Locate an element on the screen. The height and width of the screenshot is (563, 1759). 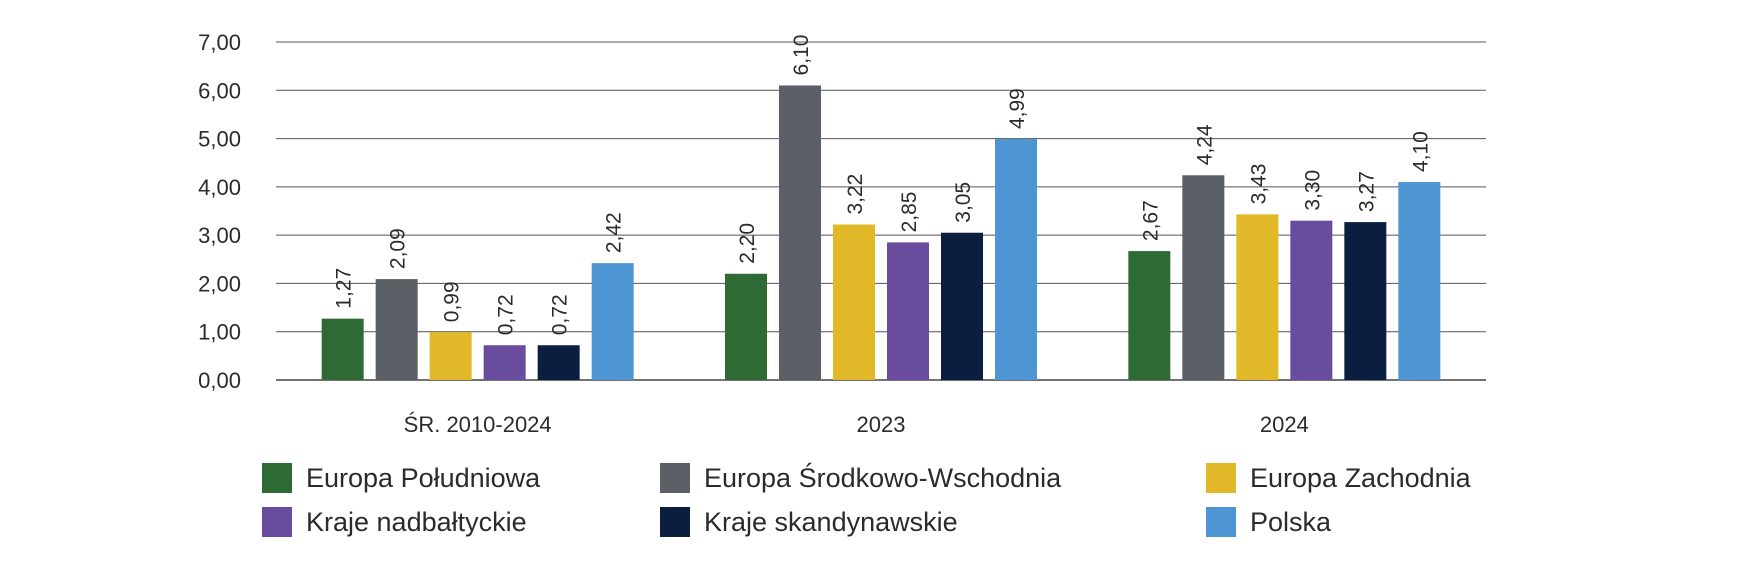
data-label: 6,10 is located at coordinates (801, 55).